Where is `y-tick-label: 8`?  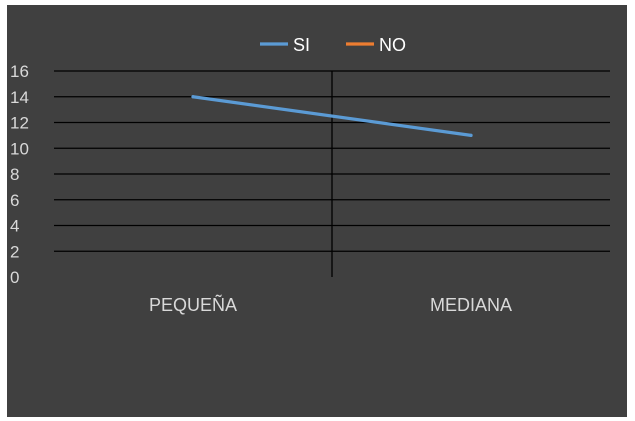
y-tick-label: 8 is located at coordinates (14, 174).